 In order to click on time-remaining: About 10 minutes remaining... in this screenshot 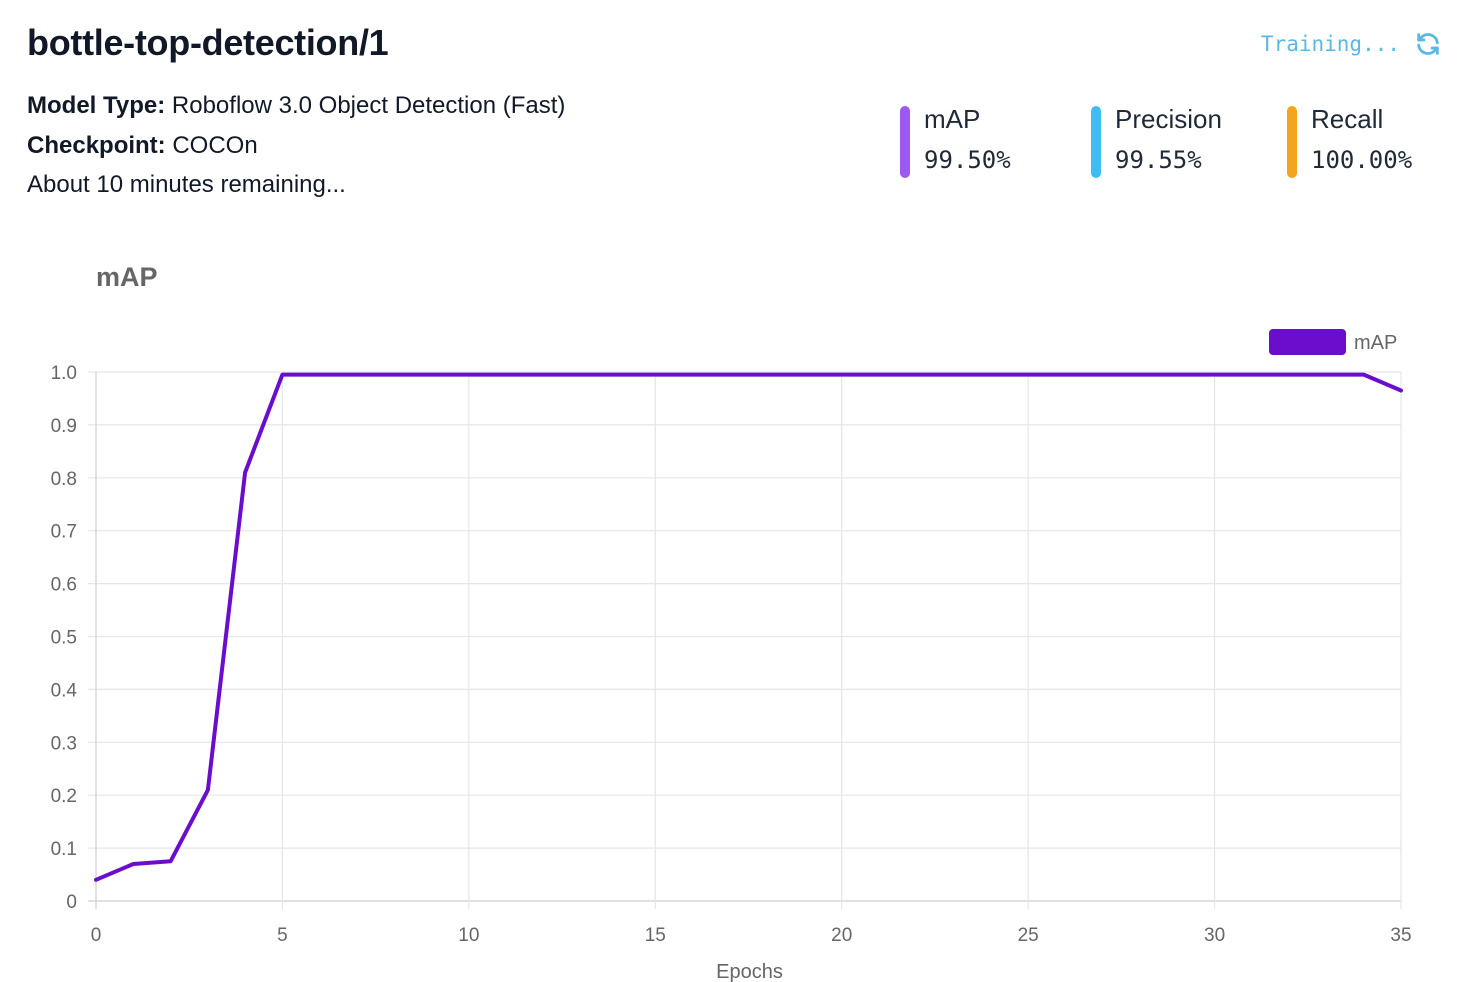, I will do `click(186, 184)`.